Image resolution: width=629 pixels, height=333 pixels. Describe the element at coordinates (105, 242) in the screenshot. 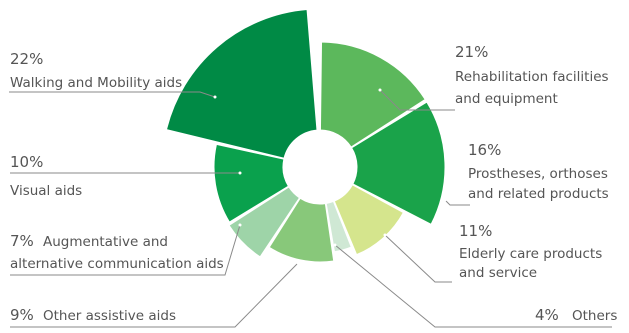

I see `slice-label-augmentative-line1: Augmentative and` at that location.